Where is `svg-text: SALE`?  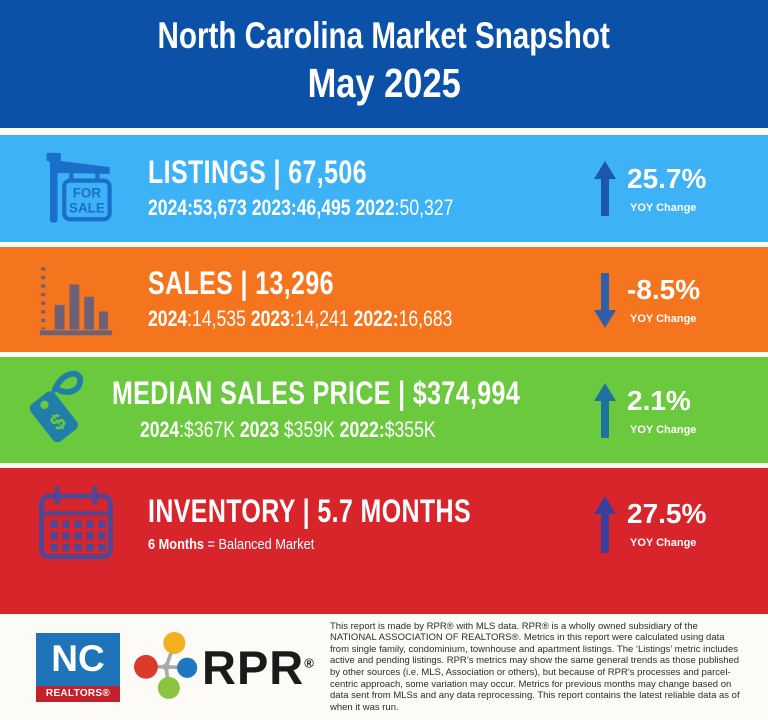 svg-text: SALE is located at coordinates (87, 207).